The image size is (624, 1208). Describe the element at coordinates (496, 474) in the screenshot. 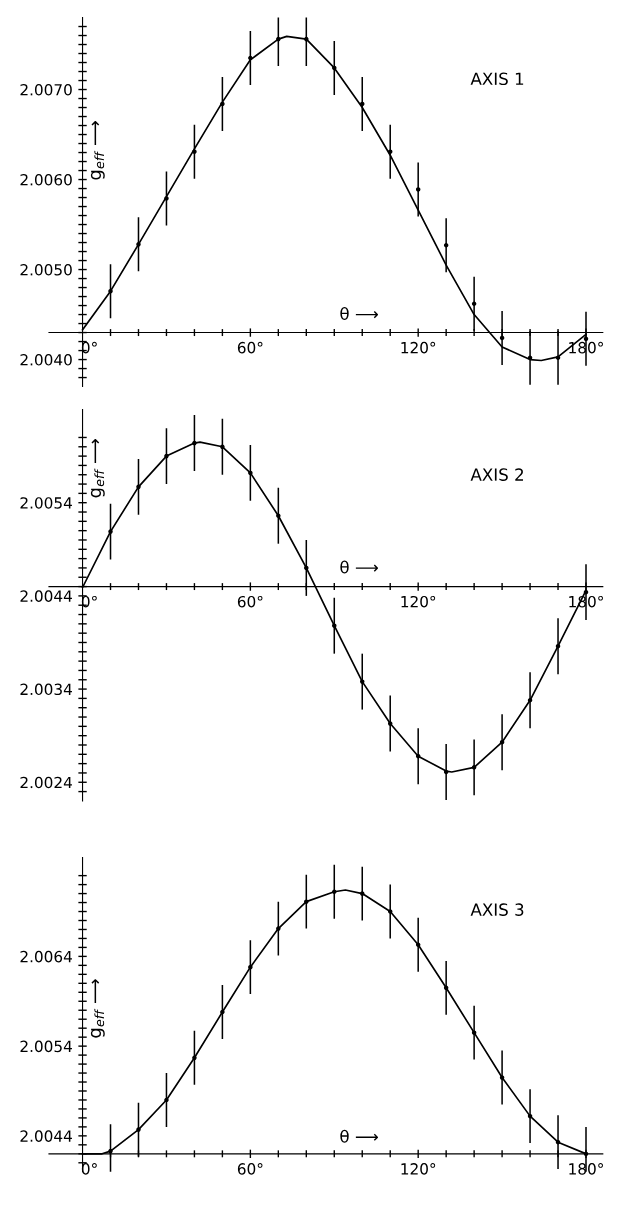

I see `annotation: AXIS 2` at that location.